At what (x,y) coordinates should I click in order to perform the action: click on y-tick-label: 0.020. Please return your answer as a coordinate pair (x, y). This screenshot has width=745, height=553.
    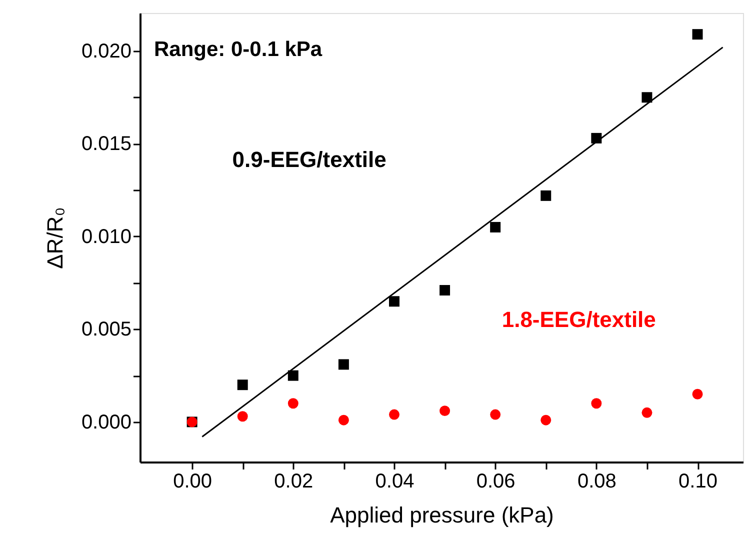
    Looking at the image, I should click on (106, 51).